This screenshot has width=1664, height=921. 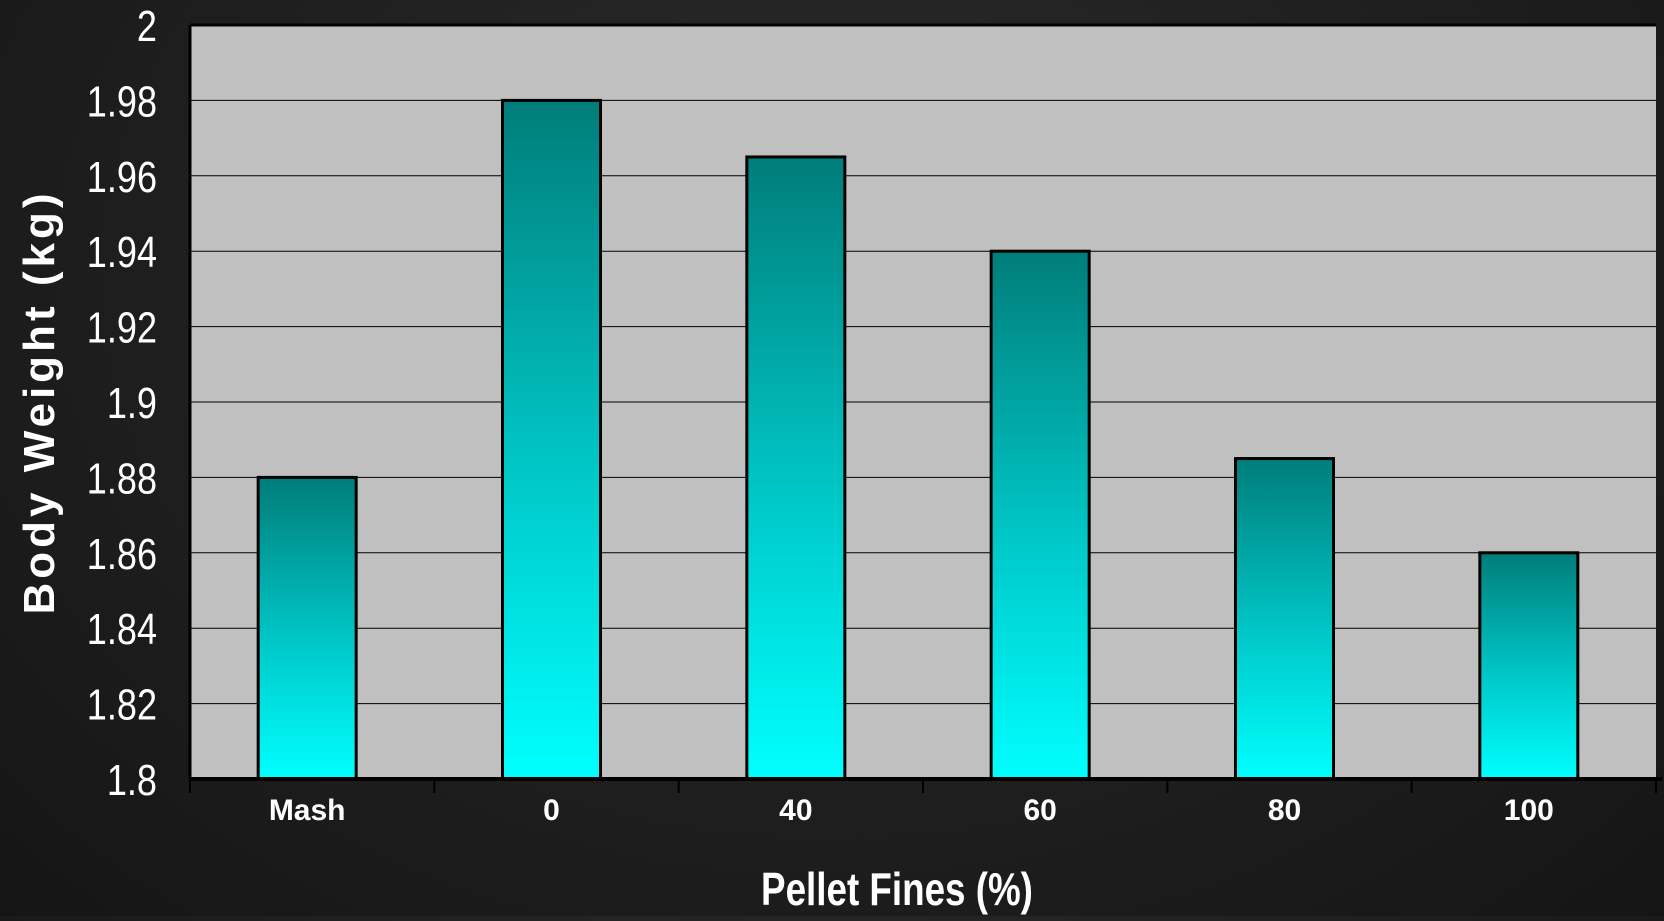 I want to click on y-tick-label: 1.98, so click(x=122, y=101).